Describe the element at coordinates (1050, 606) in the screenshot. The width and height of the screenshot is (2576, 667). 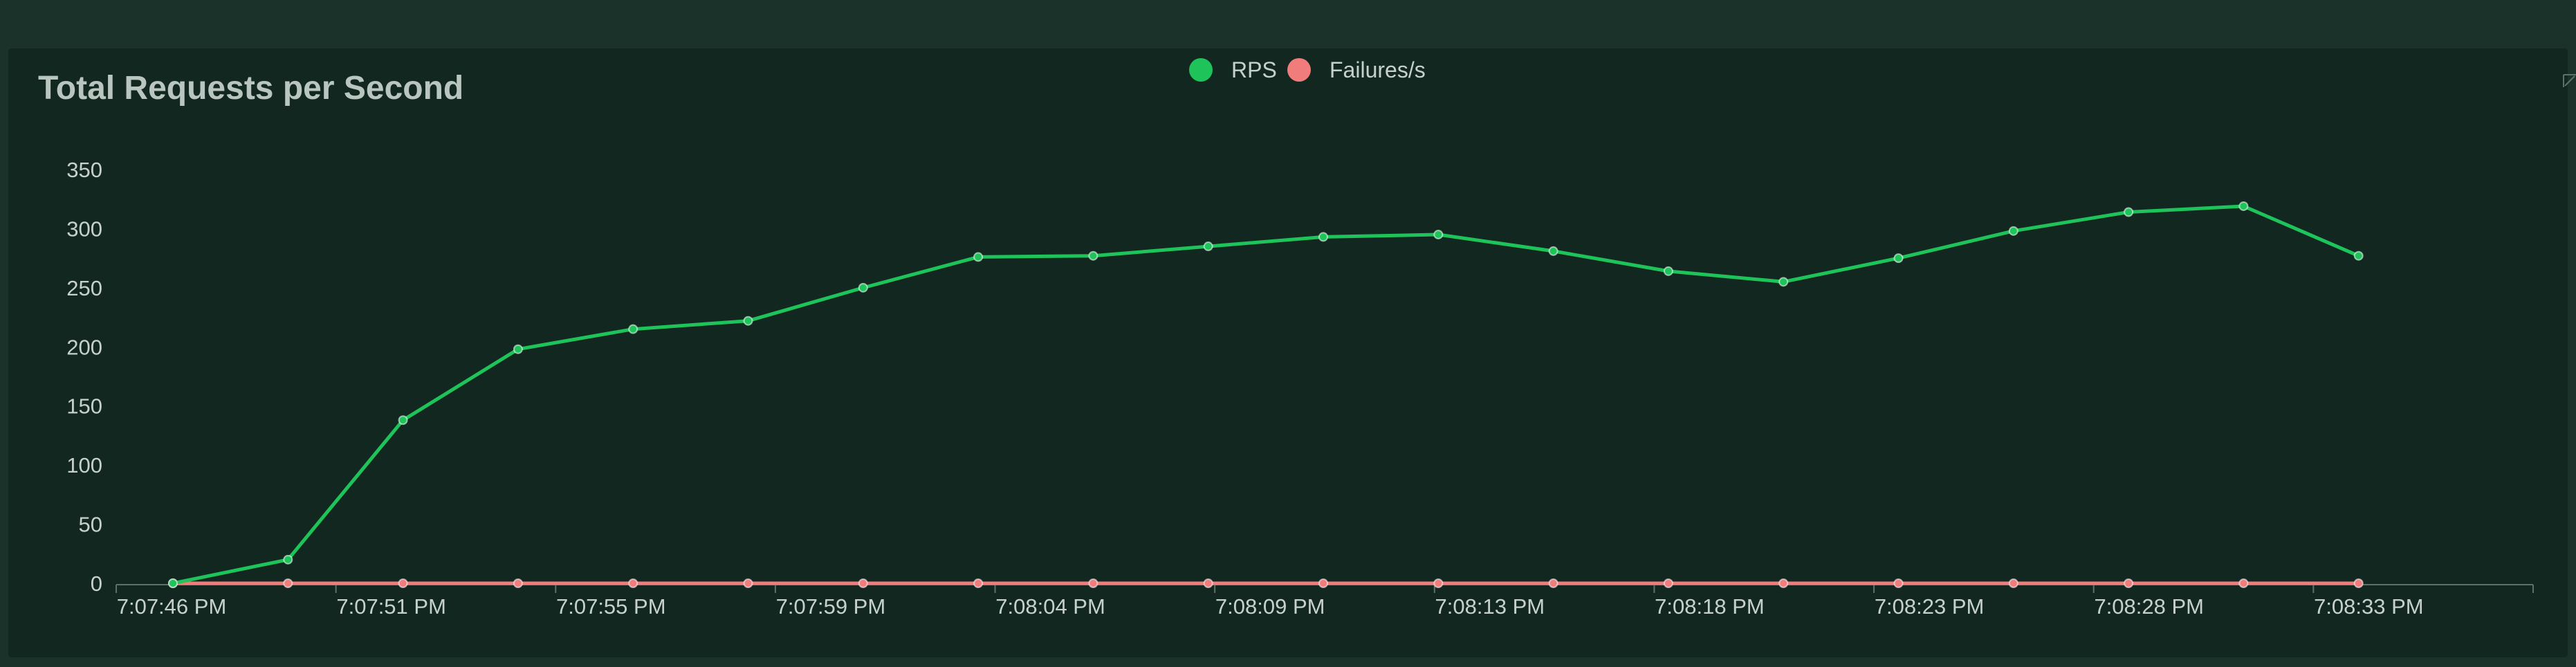
I see `x-tick-label: 7:08:04 PM` at that location.